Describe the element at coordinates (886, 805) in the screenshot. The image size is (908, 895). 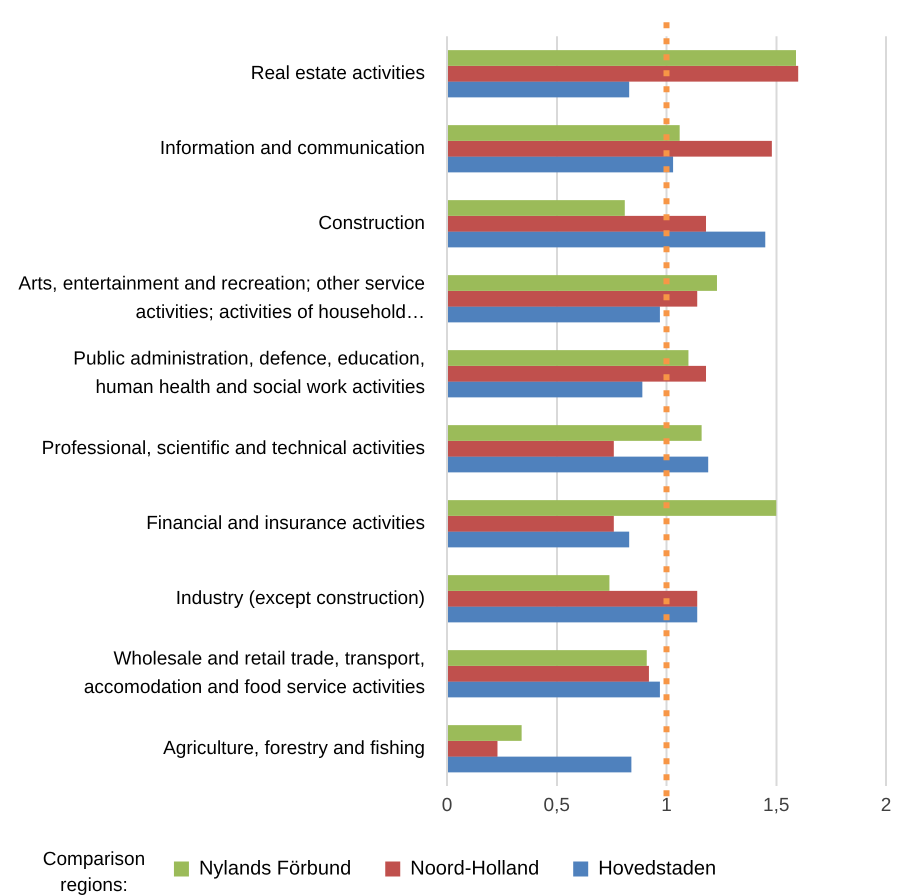
I see `x-tick-label: 2` at that location.